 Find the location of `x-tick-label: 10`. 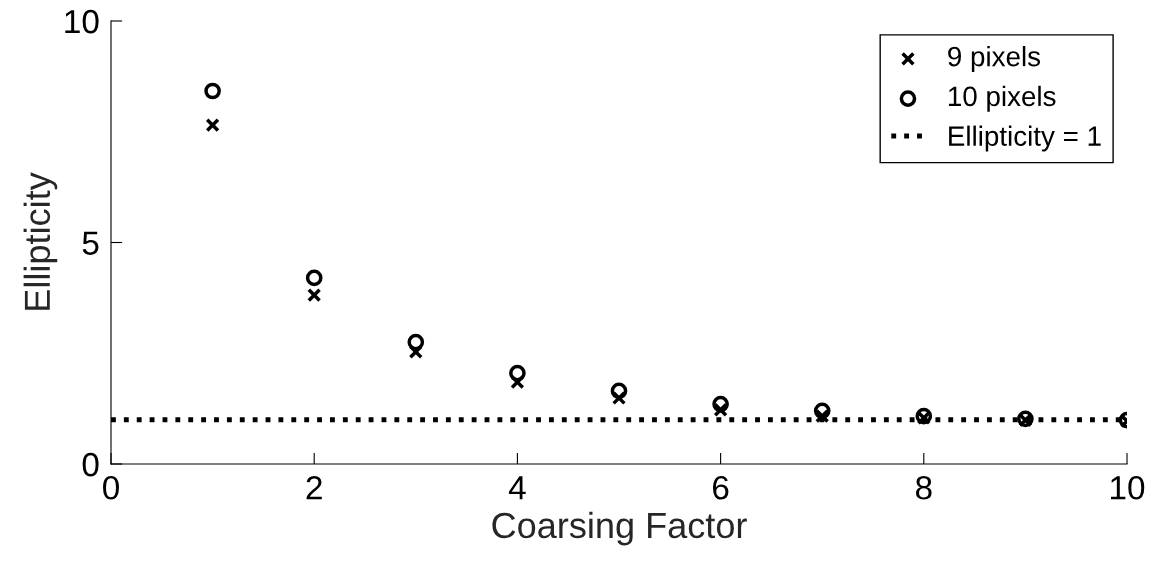

x-tick-label: 10 is located at coordinates (1128, 487).